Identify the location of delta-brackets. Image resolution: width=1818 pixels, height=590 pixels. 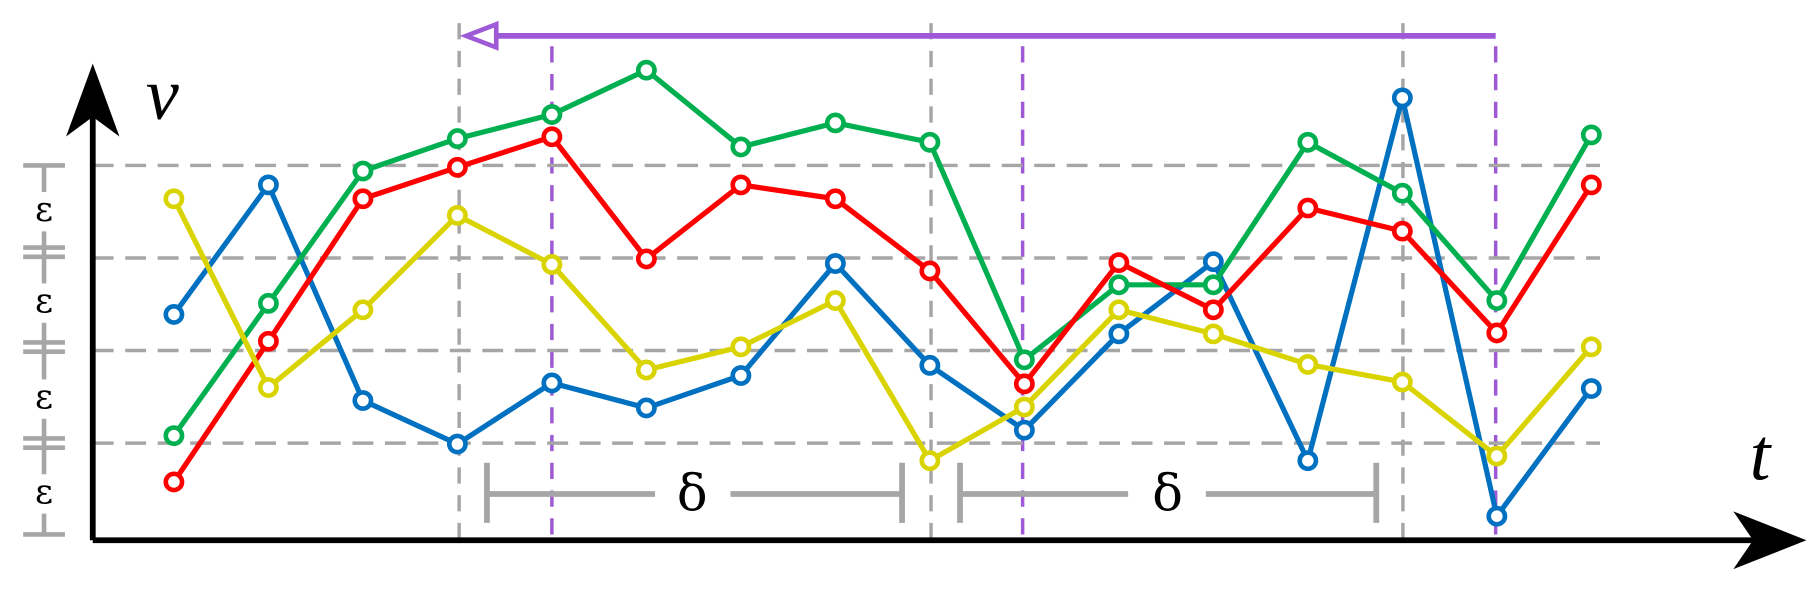
(932, 492).